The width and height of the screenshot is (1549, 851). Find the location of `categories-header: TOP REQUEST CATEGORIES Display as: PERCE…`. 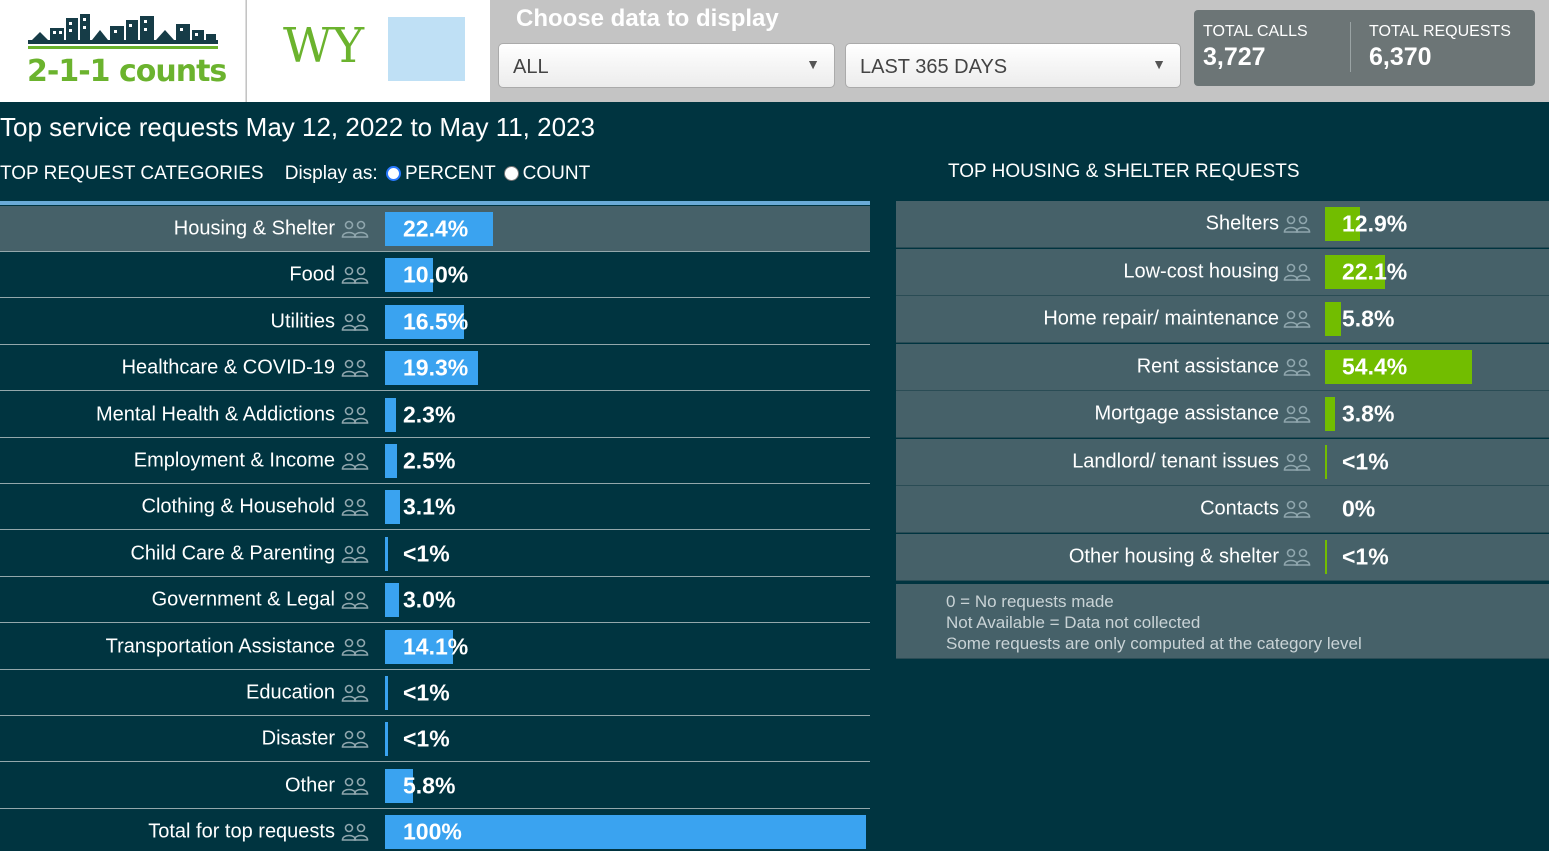

categories-header: TOP REQUEST CATEGORIES Display as: PERCE… is located at coordinates (295, 174).